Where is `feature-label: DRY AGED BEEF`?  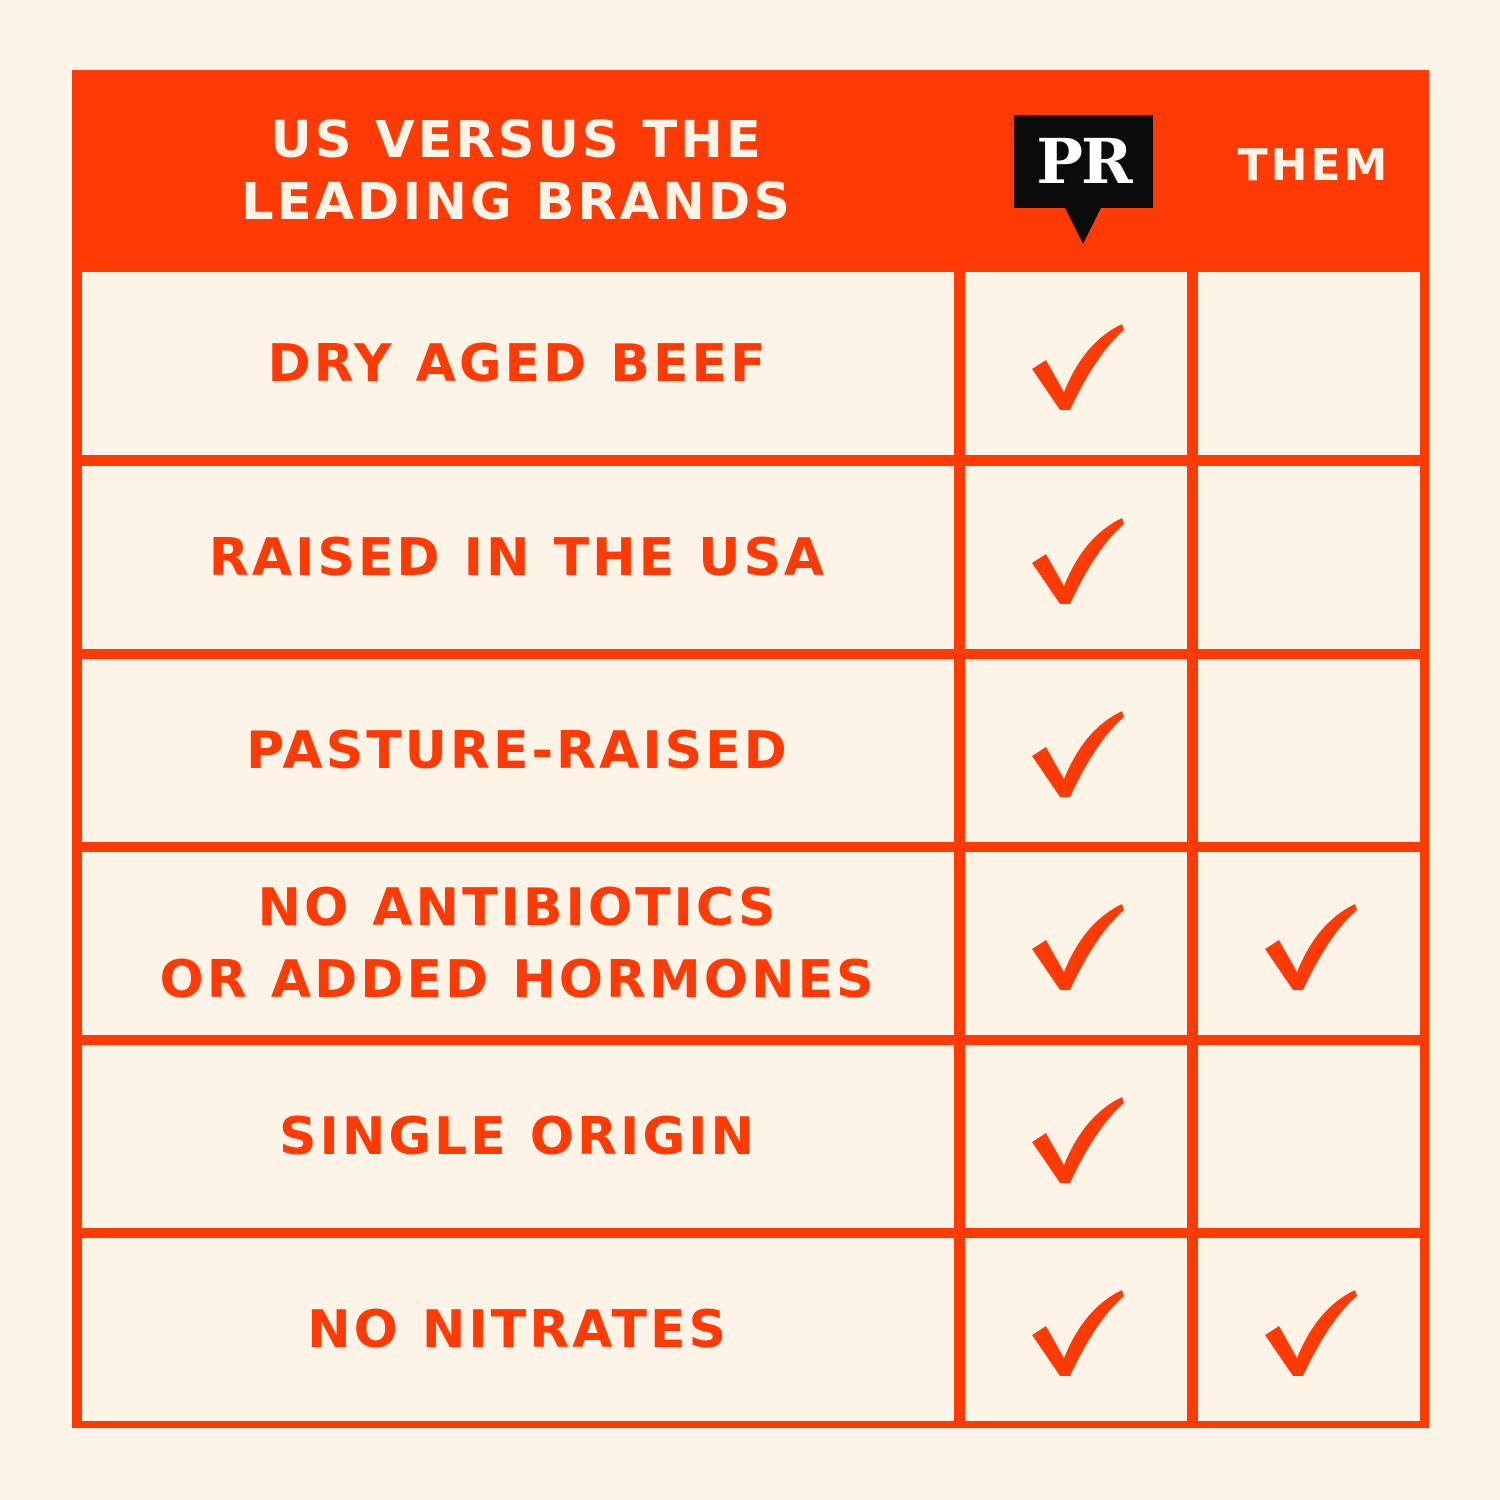 feature-label: DRY AGED BEEF is located at coordinates (518, 363).